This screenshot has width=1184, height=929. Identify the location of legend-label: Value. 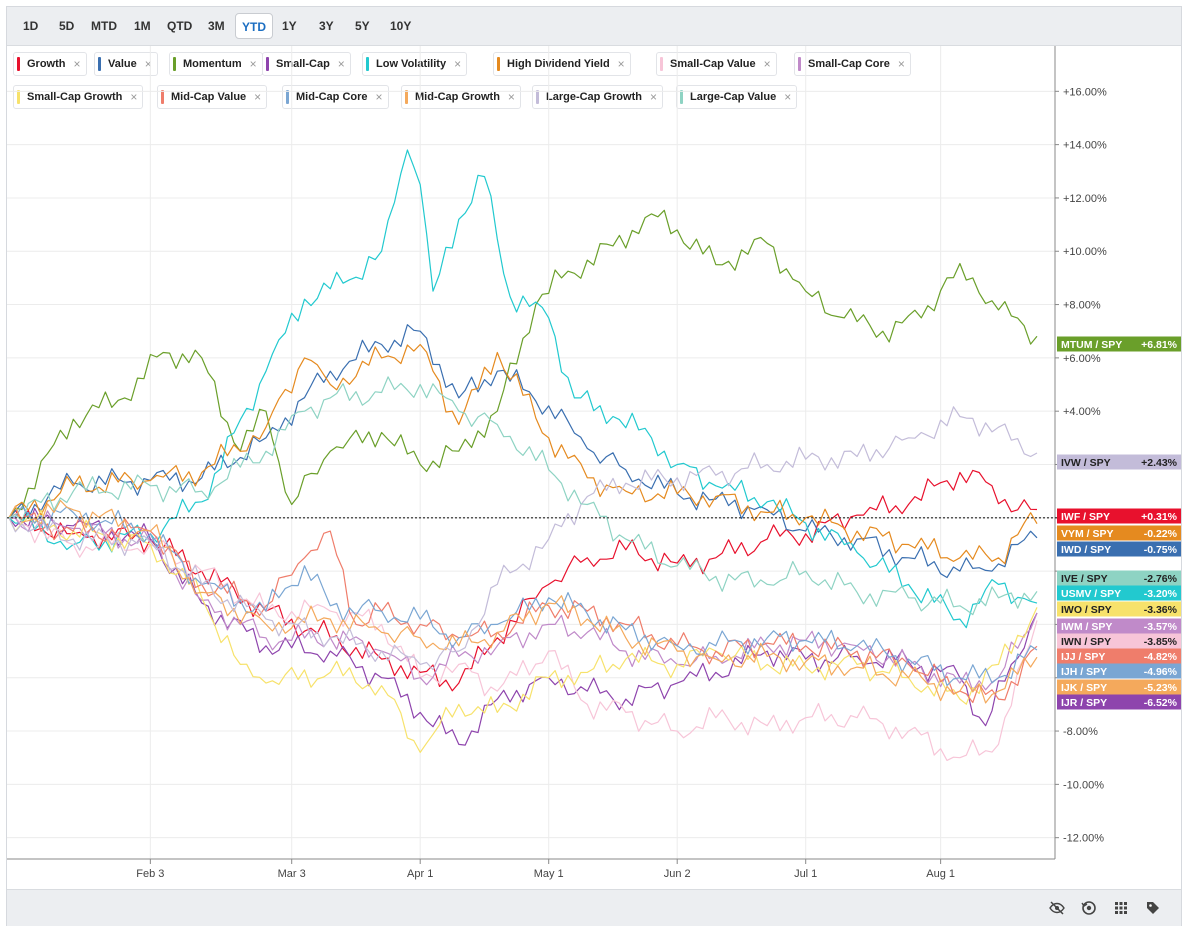
(122, 64).